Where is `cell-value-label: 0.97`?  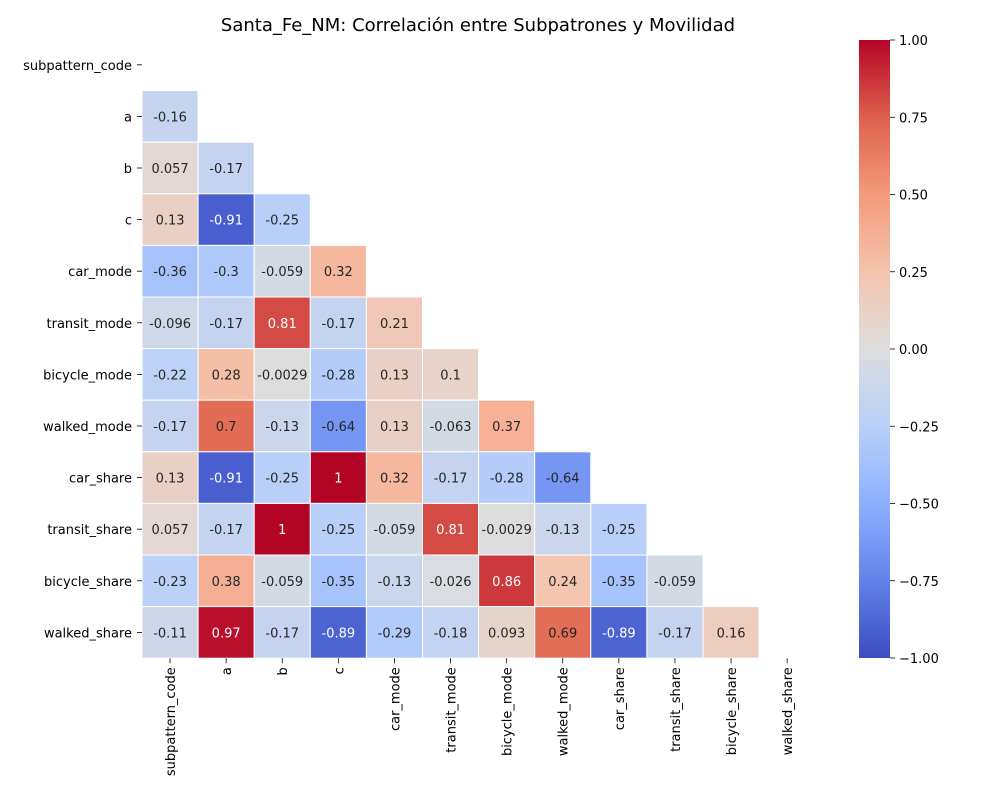 cell-value-label: 0.97 is located at coordinates (226, 633).